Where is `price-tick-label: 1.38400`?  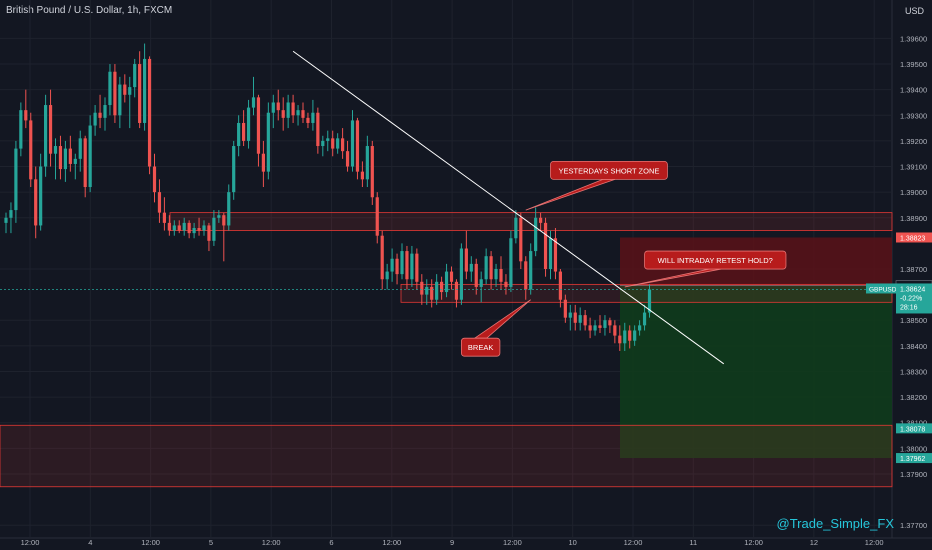
price-tick-label: 1.38400 is located at coordinates (913, 346).